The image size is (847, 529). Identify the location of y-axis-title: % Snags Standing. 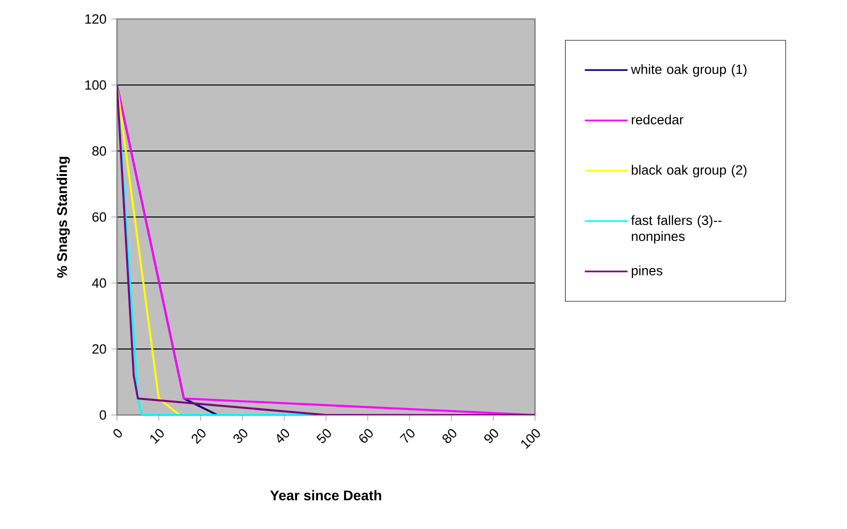
(63, 217).